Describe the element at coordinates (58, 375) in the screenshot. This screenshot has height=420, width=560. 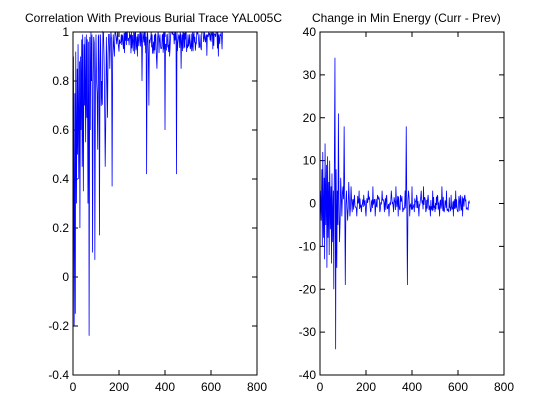
I see `y-tick-label: -0.4` at that location.